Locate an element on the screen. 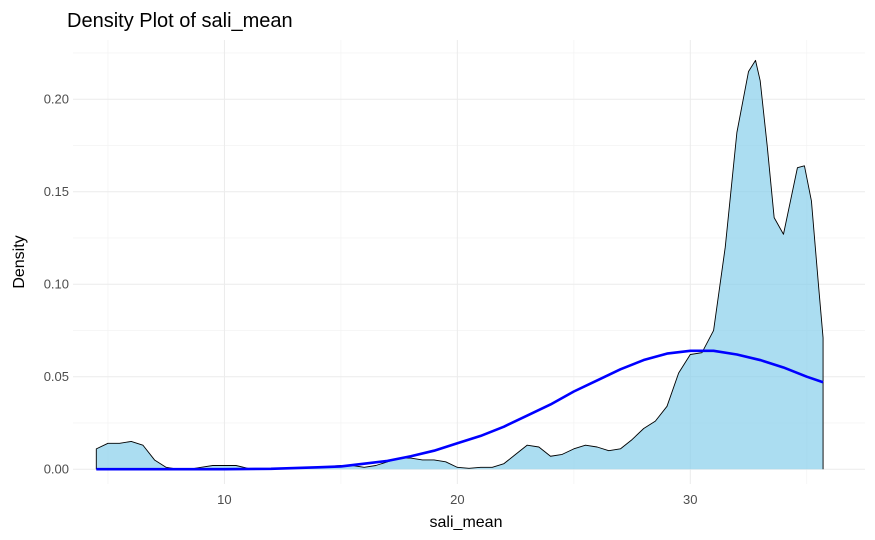 This screenshot has width=875, height=540. chart-title: Density Plot of sali_mean is located at coordinates (180, 21).